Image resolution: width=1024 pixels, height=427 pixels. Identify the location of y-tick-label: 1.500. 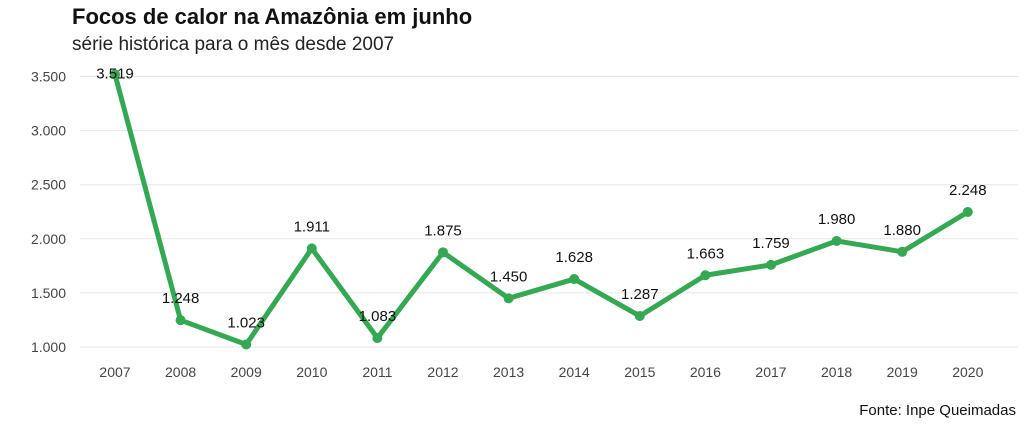
(48, 293).